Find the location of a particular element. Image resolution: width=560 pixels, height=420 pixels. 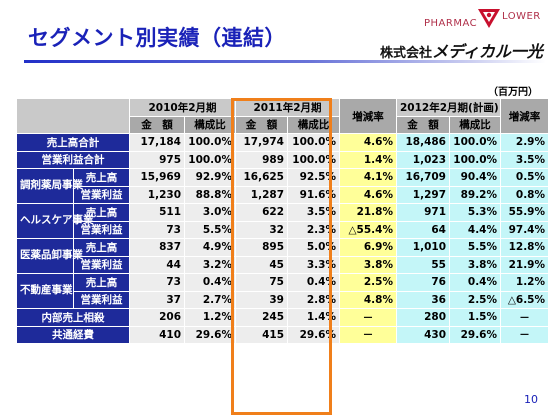

cell-amount-2012: 280 is located at coordinates (423, 317).